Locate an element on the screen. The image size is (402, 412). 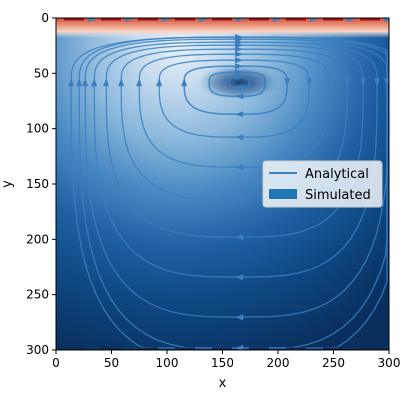
y-tick-label: 100 is located at coordinates (37, 129).